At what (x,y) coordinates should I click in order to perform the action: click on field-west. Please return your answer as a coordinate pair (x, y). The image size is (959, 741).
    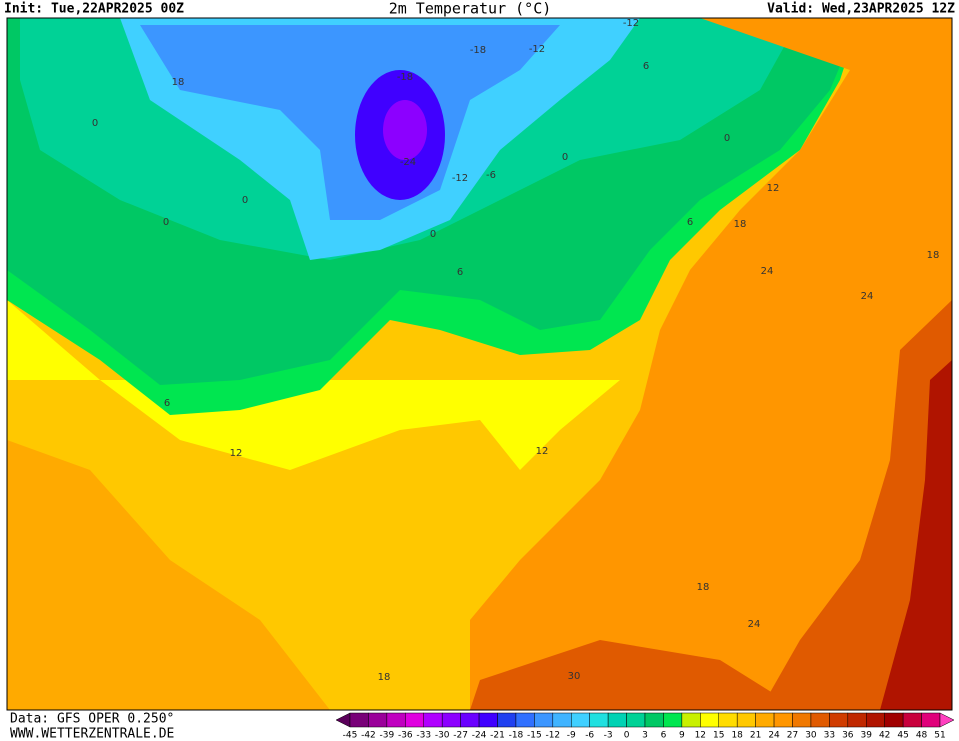
    Looking at the image, I should click on (168, 575).